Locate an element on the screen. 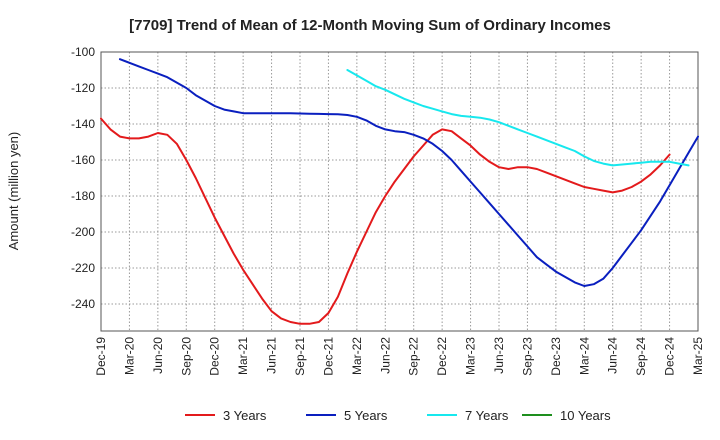 This screenshot has width=720, height=440. x-tick-label: Mar-20 is located at coordinates (129, 356).